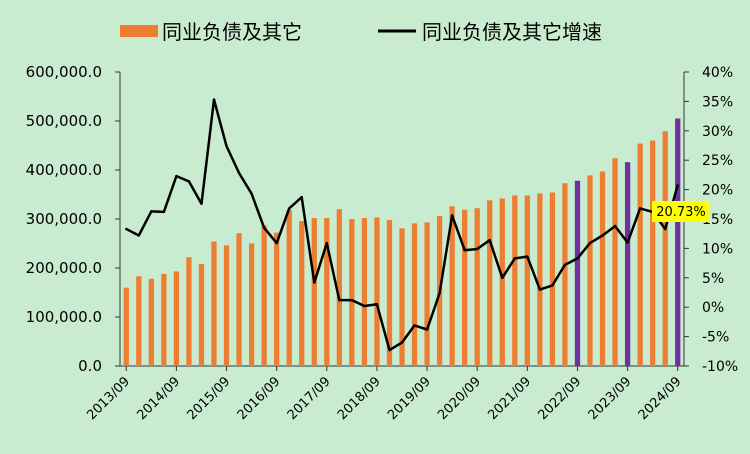 The image size is (750, 454). I want to click on x-tick-label: 2016/09, so click(259, 398).